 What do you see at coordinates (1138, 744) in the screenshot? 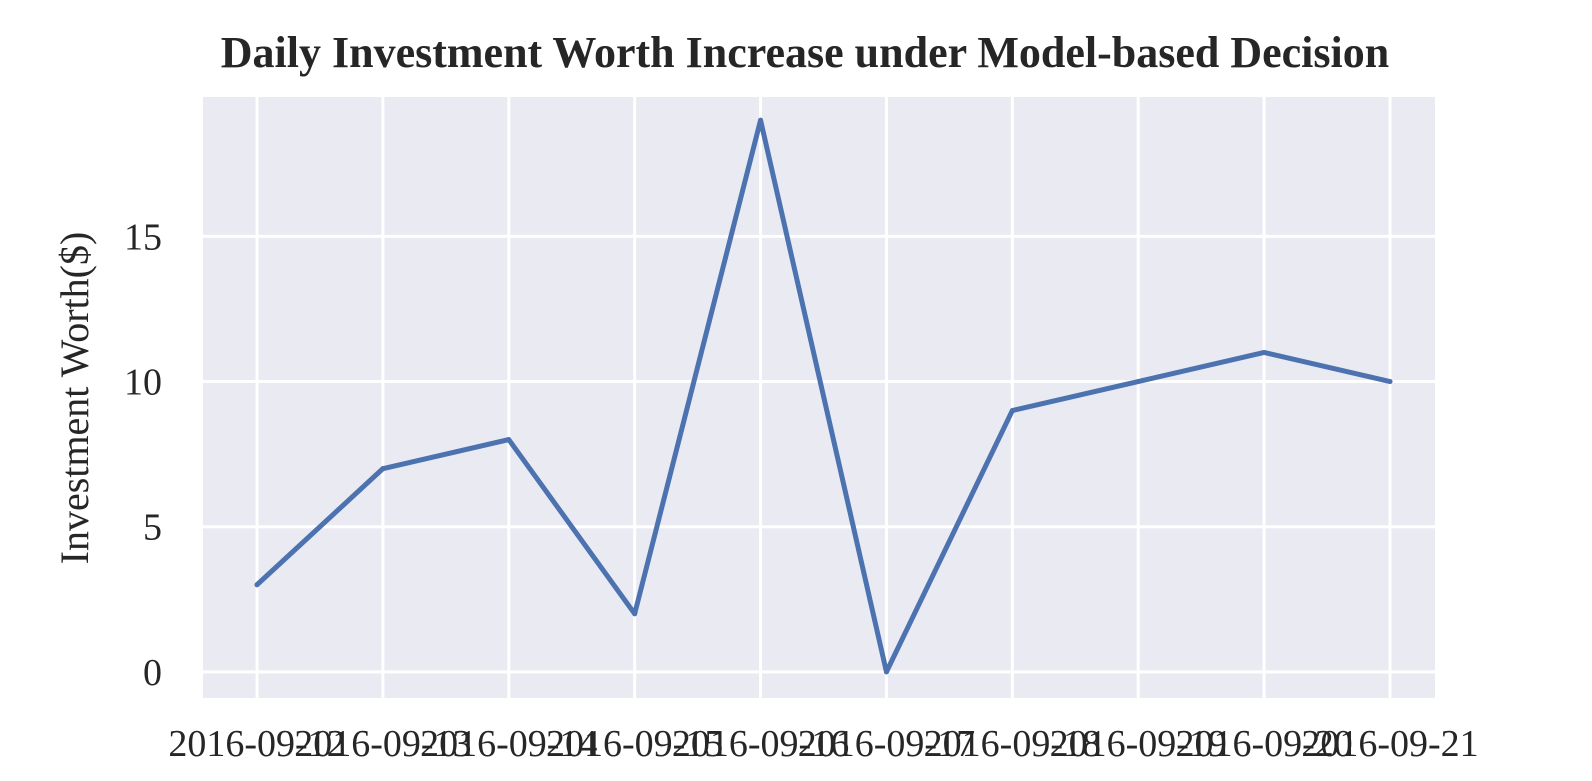
I see `x-tick-label: 2016-09-19` at bounding box center [1138, 744].